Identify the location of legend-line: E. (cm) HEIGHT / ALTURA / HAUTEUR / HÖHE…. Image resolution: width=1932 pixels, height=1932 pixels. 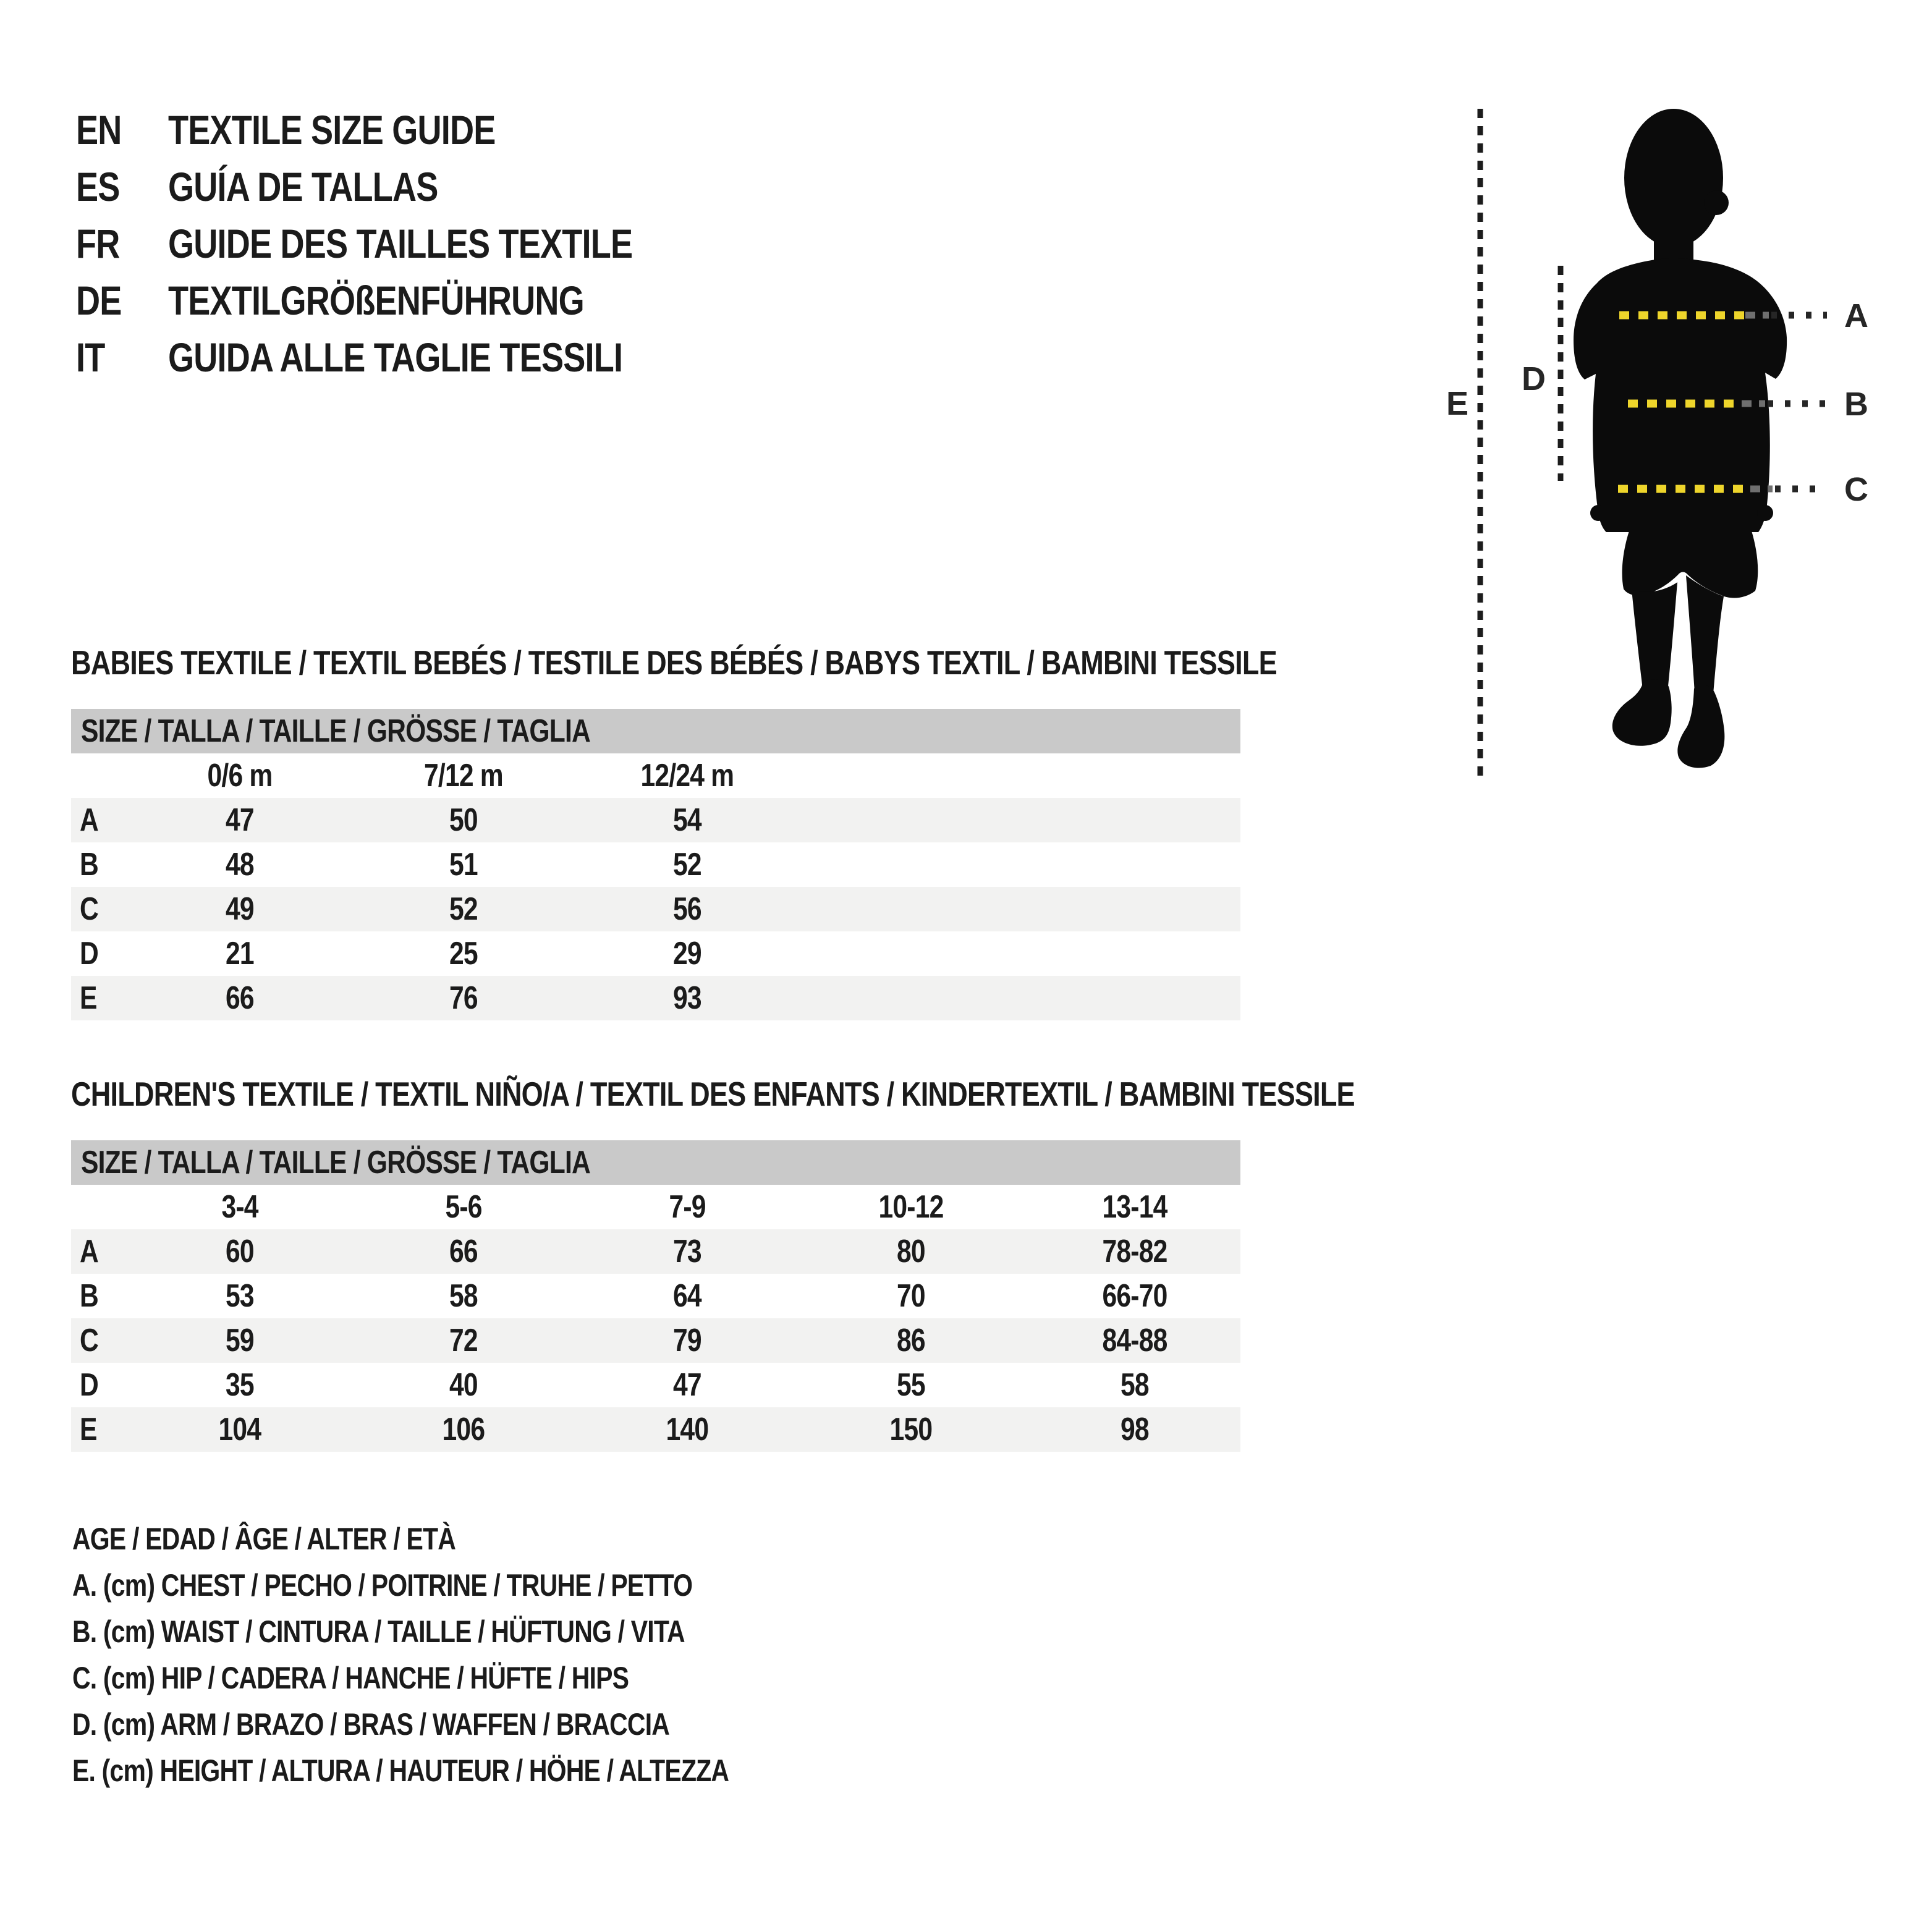
(472, 1770).